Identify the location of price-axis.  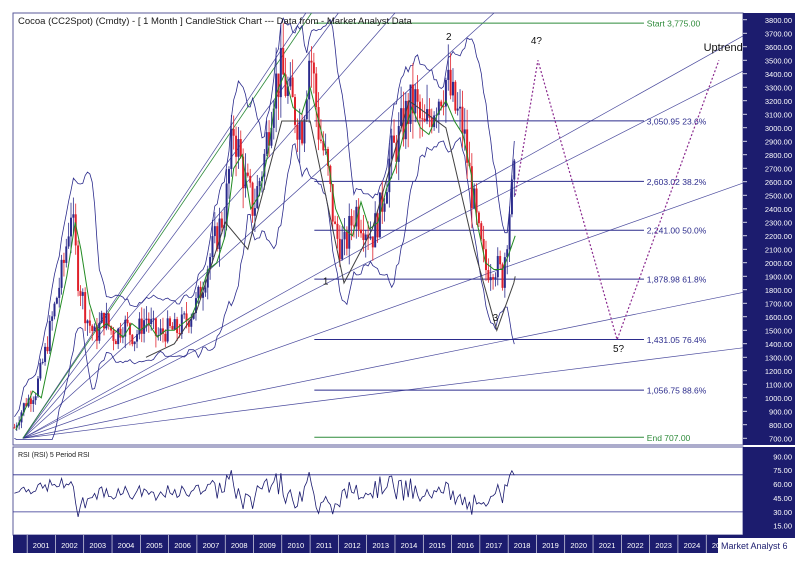
(769, 229).